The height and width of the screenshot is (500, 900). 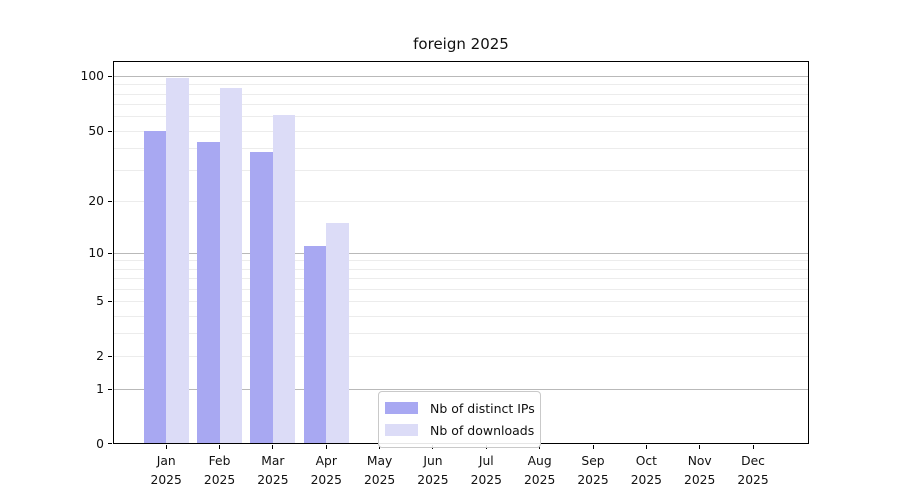 What do you see at coordinates (52, 256) in the screenshot?
I see `y-axis-labels: 0 1 2 5 10 20 50 100` at bounding box center [52, 256].